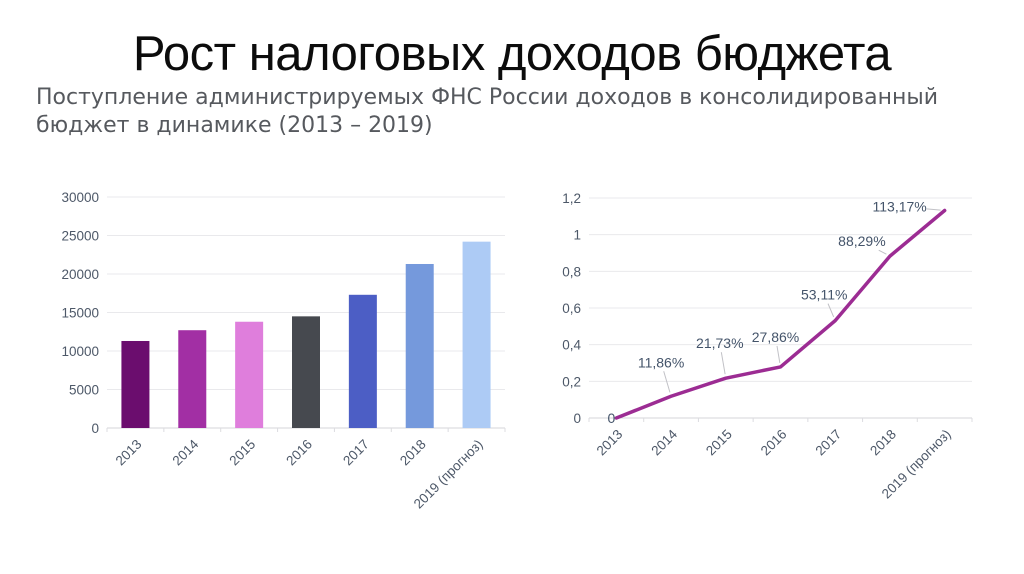 The image size is (1024, 574). What do you see at coordinates (80, 313) in the screenshot?
I see `y-axis-tick-label: 15000` at bounding box center [80, 313].